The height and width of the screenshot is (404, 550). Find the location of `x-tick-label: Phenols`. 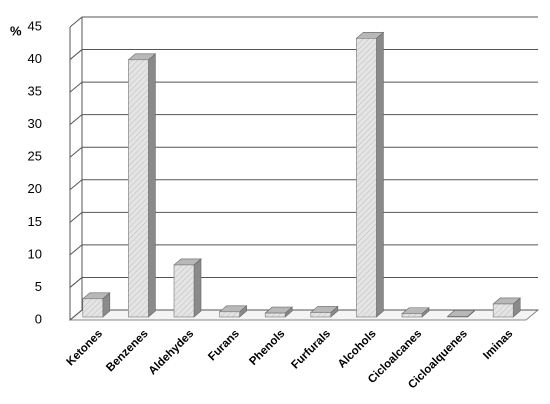

x-tick-label: Phenols is located at coordinates (267, 348).